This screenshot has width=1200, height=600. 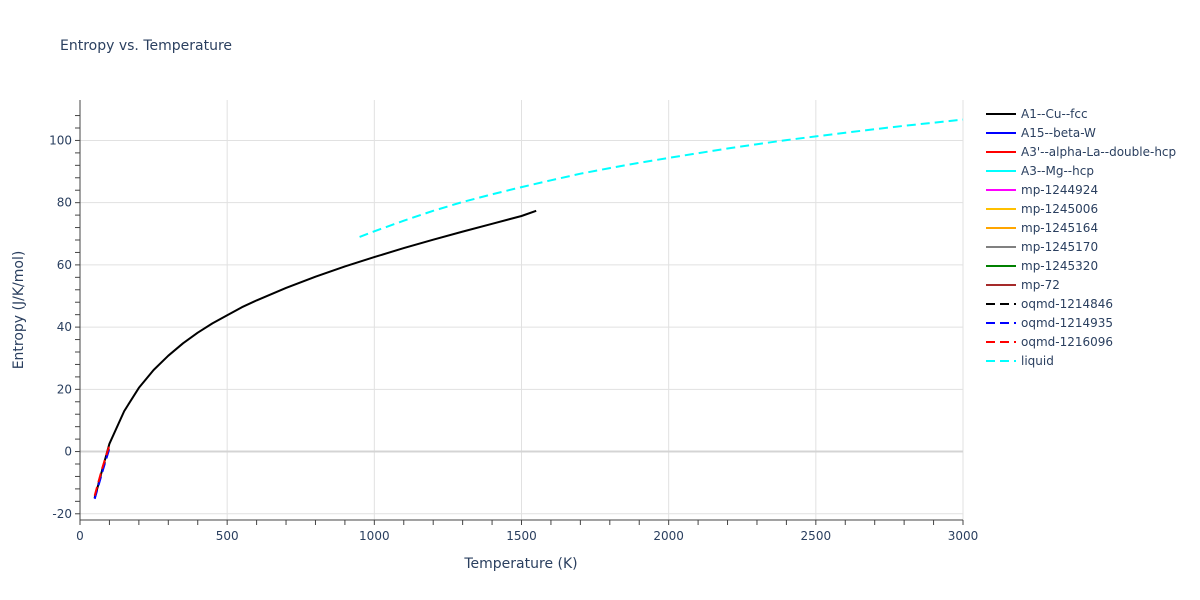 What do you see at coordinates (227, 536) in the screenshot?
I see `x-tick-label: 500` at bounding box center [227, 536].